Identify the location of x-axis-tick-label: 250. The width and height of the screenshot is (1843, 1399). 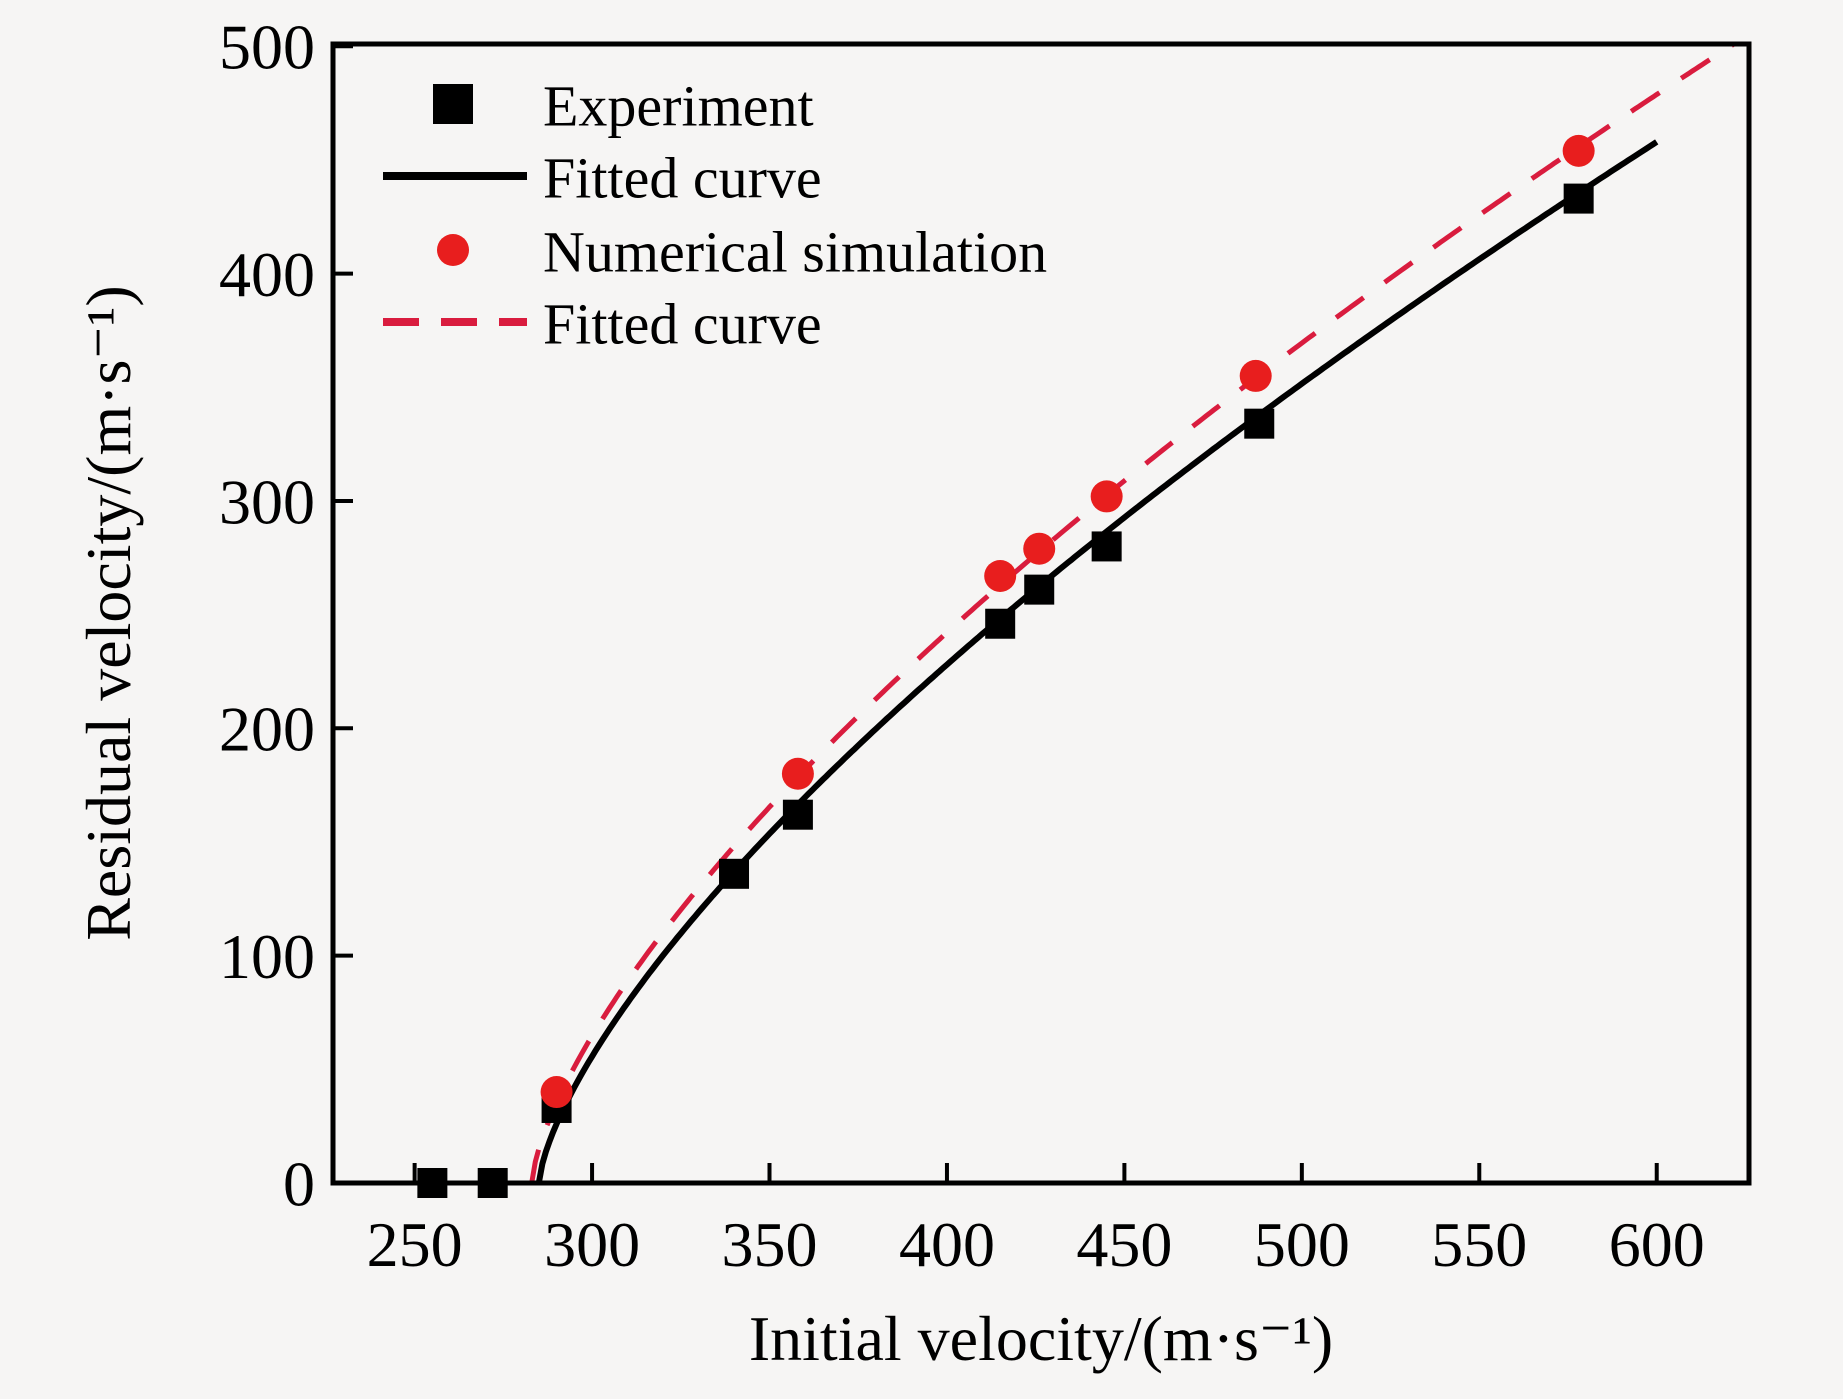
(415, 1244).